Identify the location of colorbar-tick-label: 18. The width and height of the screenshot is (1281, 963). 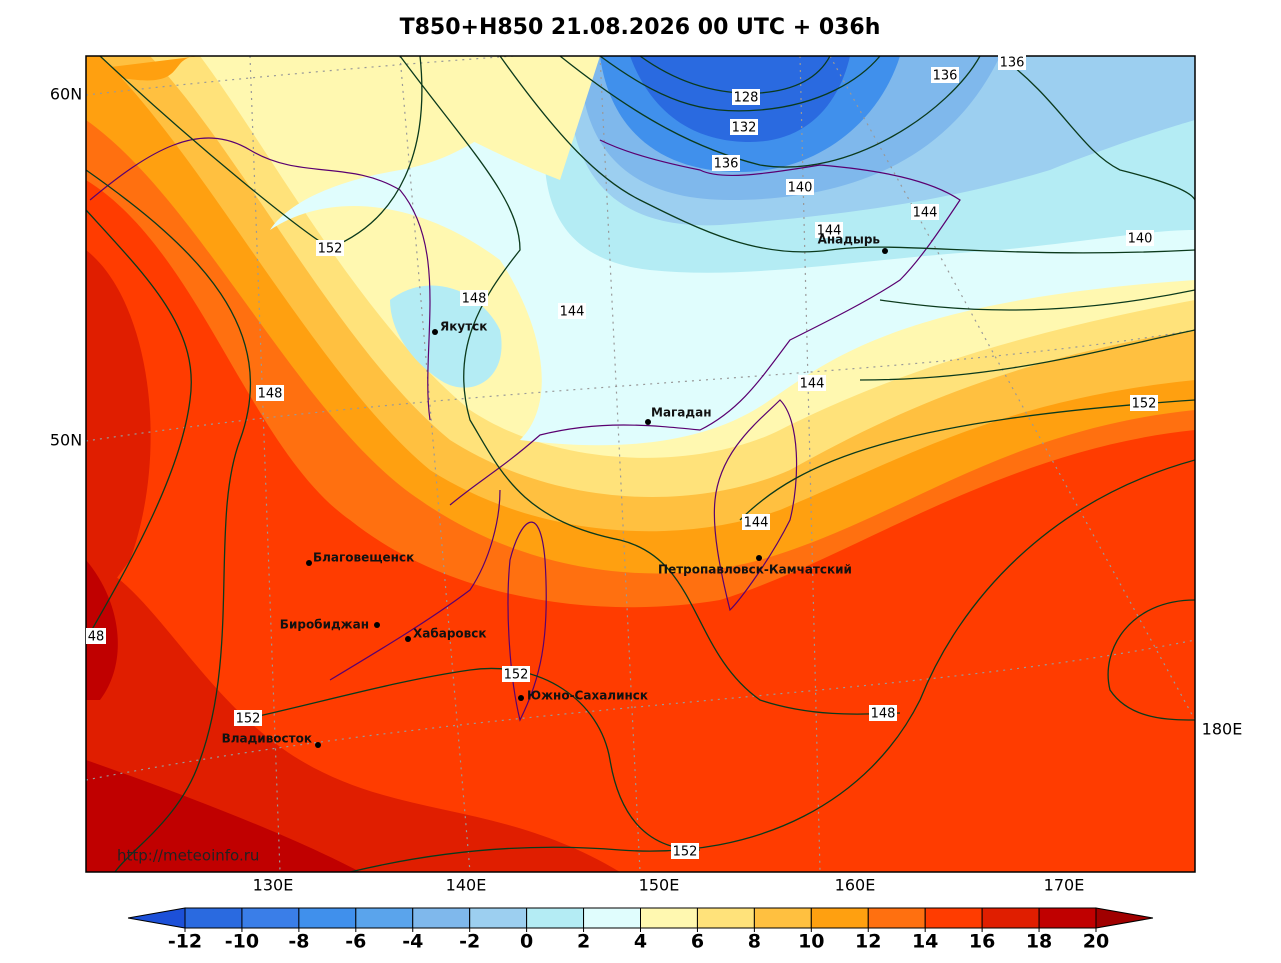
(1039, 942).